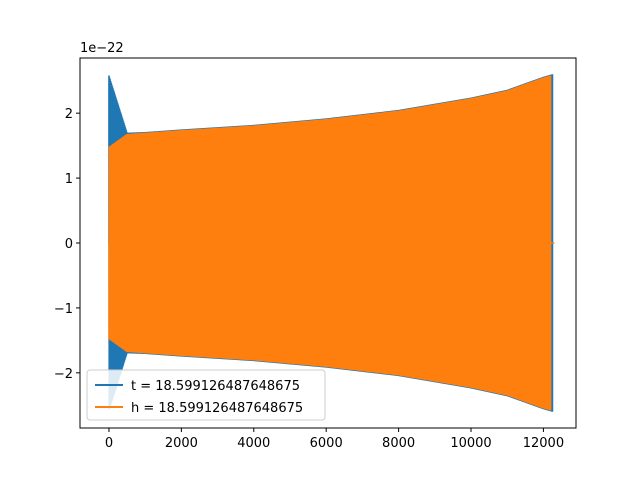 The image size is (640, 480). Describe the element at coordinates (109, 443) in the screenshot. I see `x-tick-label: 0` at that location.